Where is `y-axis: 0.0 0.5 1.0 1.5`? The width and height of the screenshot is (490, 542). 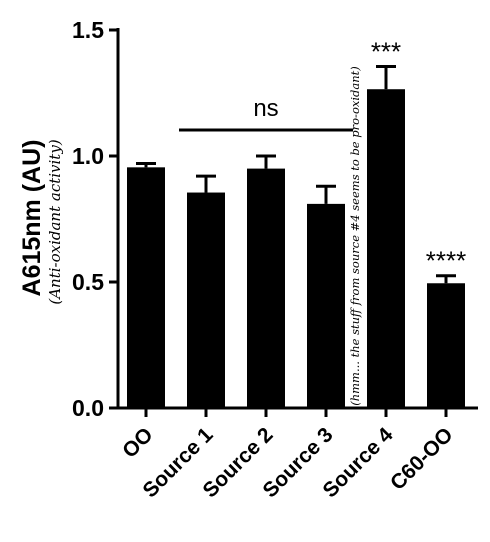 y-axis: 0.0 0.5 1.0 1.5 is located at coordinates (96, 219).